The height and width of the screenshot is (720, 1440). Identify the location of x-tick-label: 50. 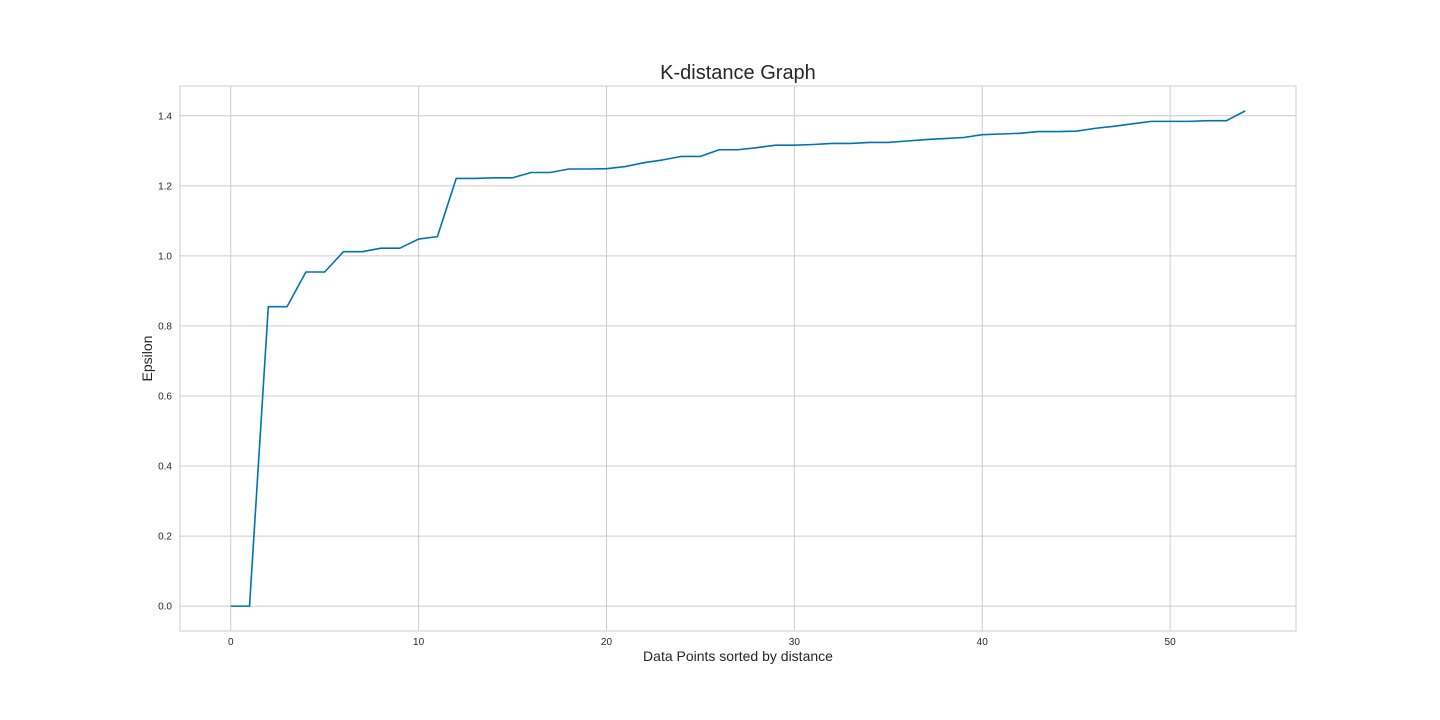
(1171, 642).